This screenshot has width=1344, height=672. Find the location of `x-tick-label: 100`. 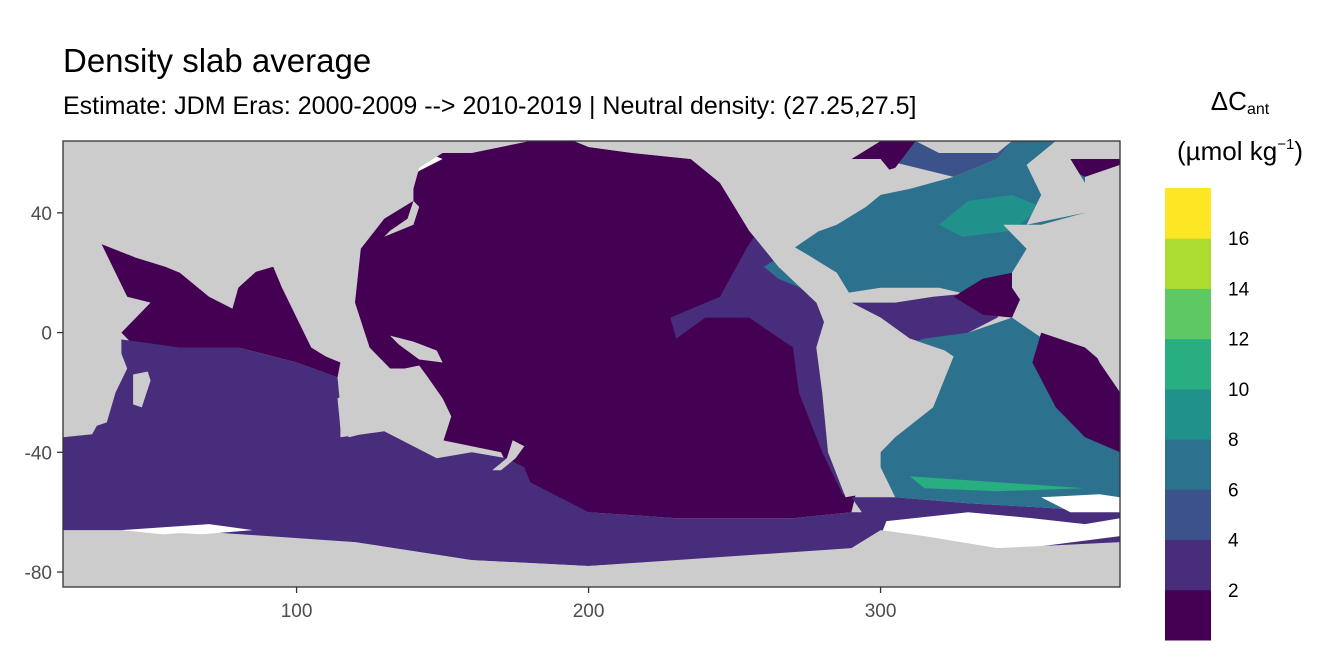

x-tick-label: 100 is located at coordinates (297, 611).